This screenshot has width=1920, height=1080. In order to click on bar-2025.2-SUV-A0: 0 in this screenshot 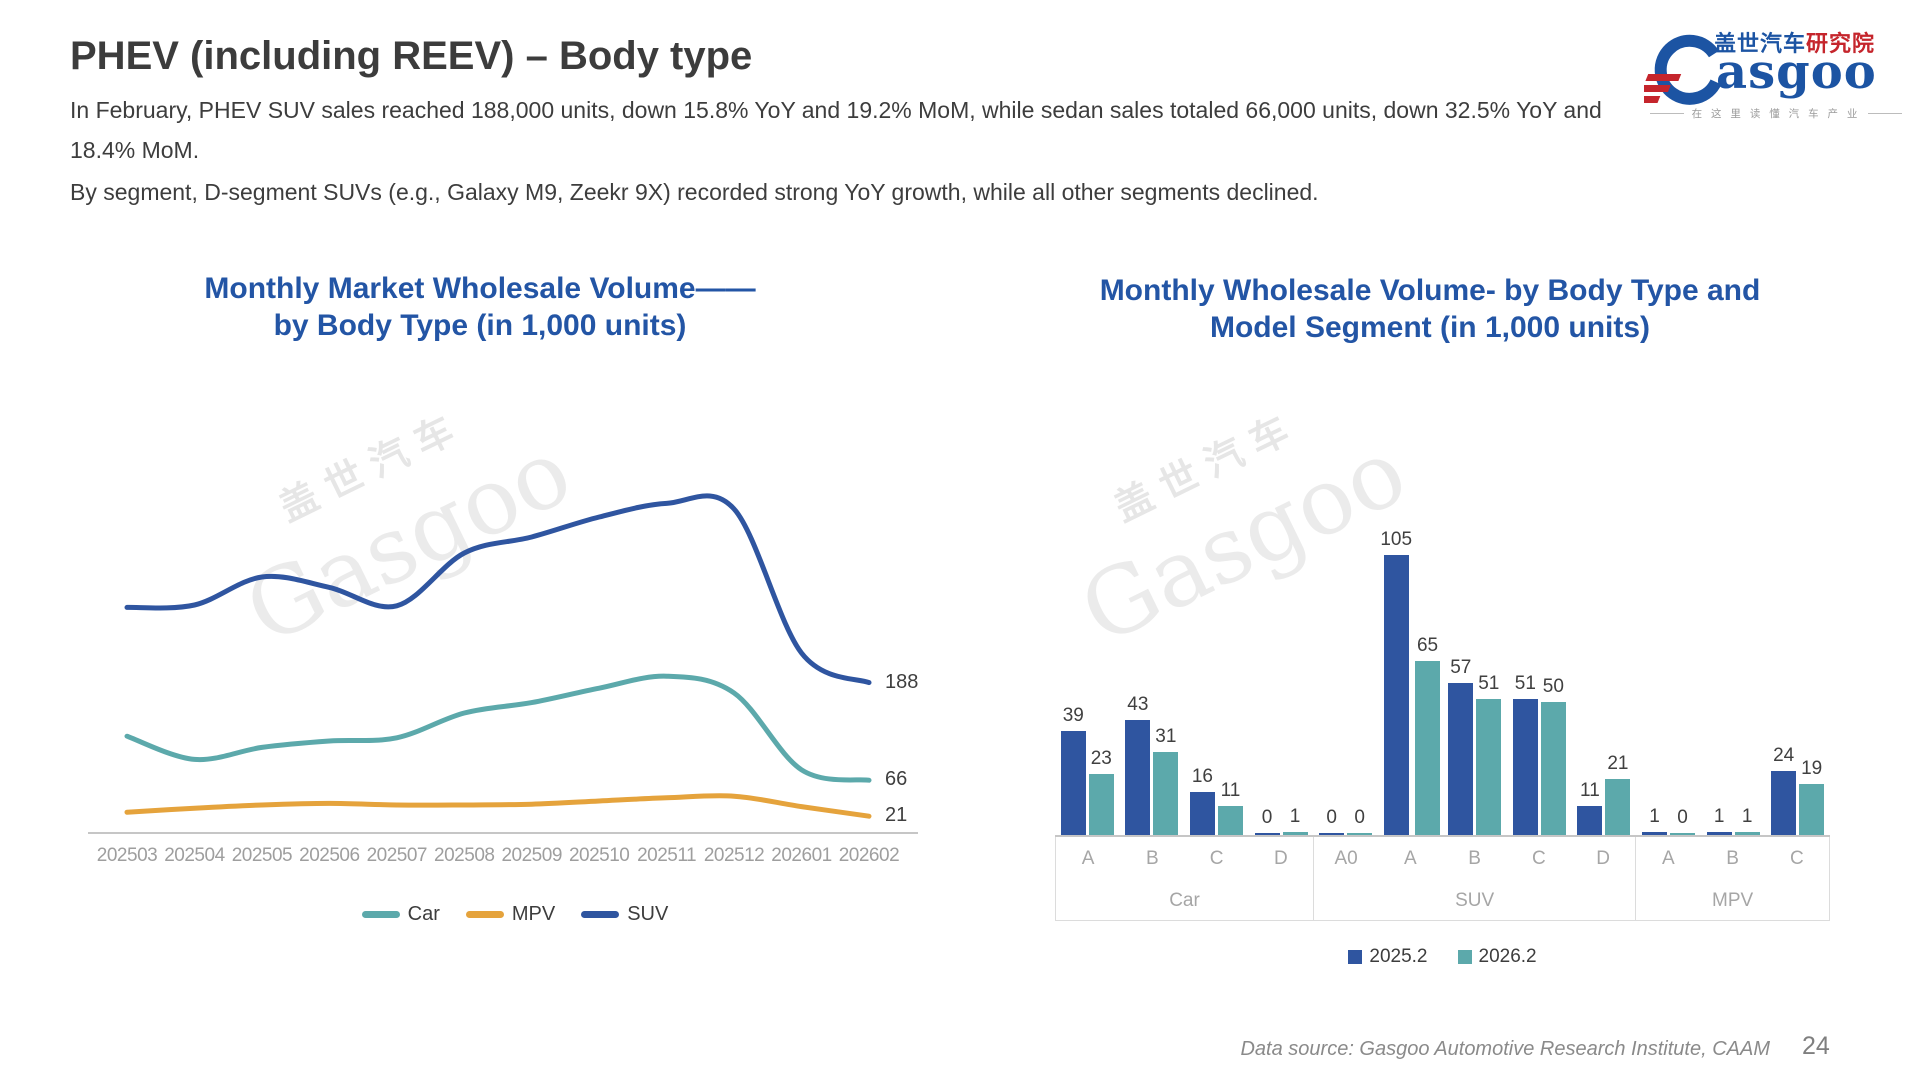, I will do `click(1332, 681)`.